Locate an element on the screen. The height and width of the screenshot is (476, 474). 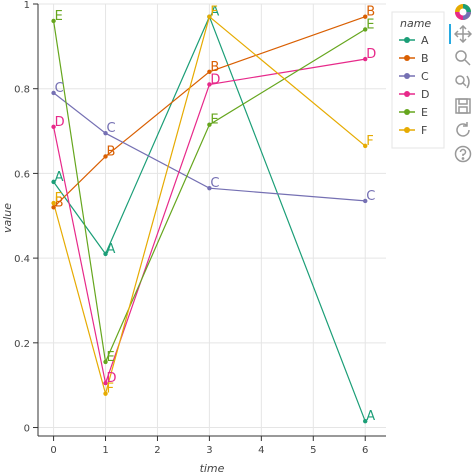
box-zoom-icon is located at coordinates (463, 58).